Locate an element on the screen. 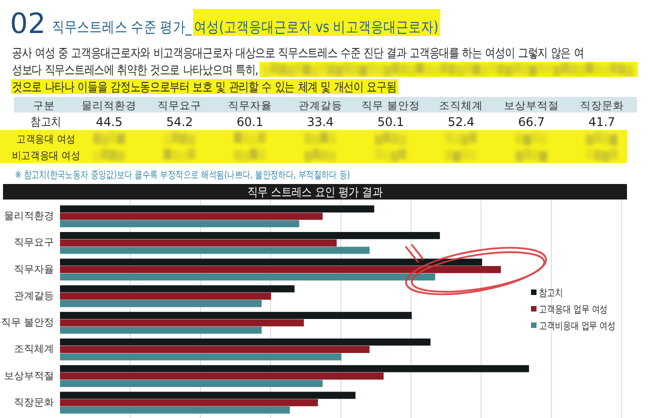 This screenshot has width=650, height=418. y-tick-label: 직무자율 is located at coordinates (34, 270).